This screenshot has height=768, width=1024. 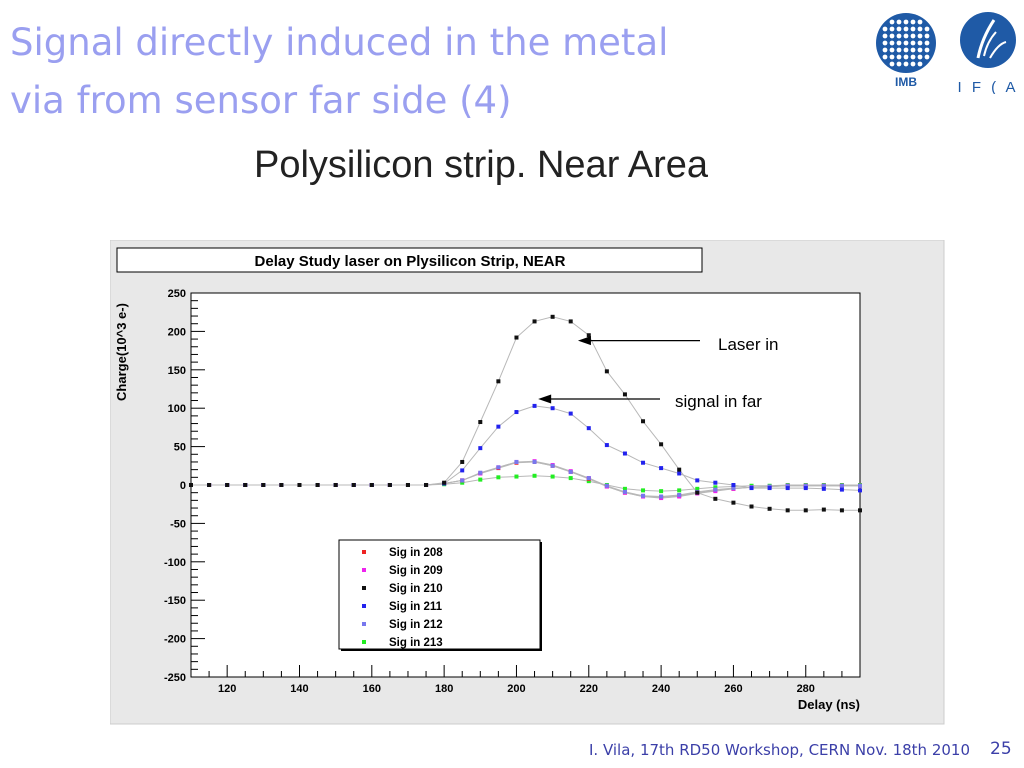 What do you see at coordinates (718, 401) in the screenshot?
I see `annotation-label: signal in far` at bounding box center [718, 401].